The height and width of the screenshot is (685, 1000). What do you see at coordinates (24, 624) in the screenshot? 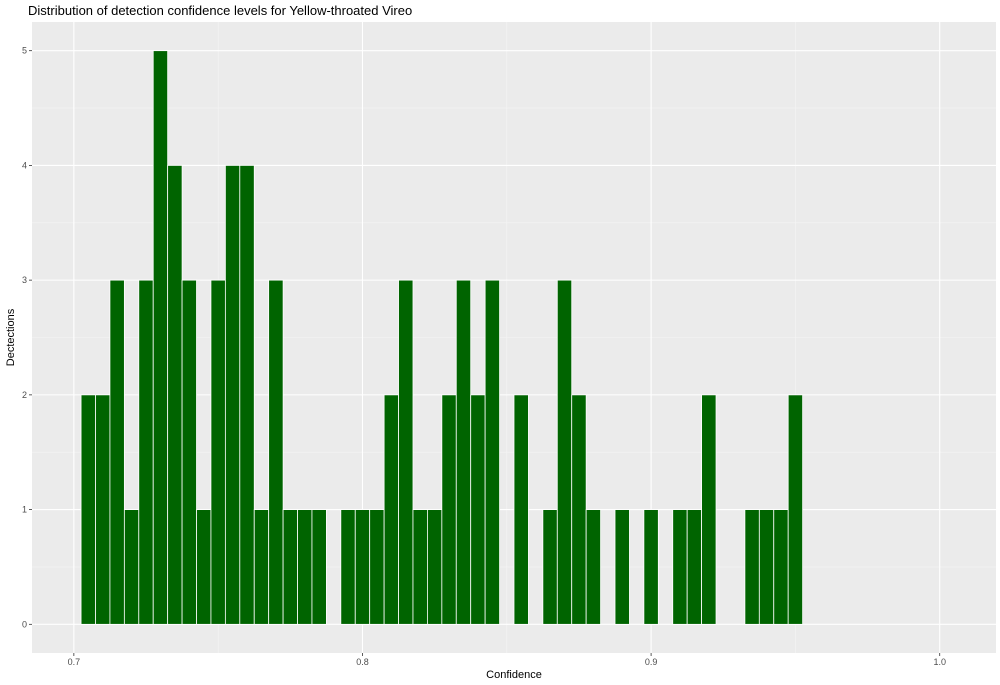
I see `y-tick-label: 0` at bounding box center [24, 624].